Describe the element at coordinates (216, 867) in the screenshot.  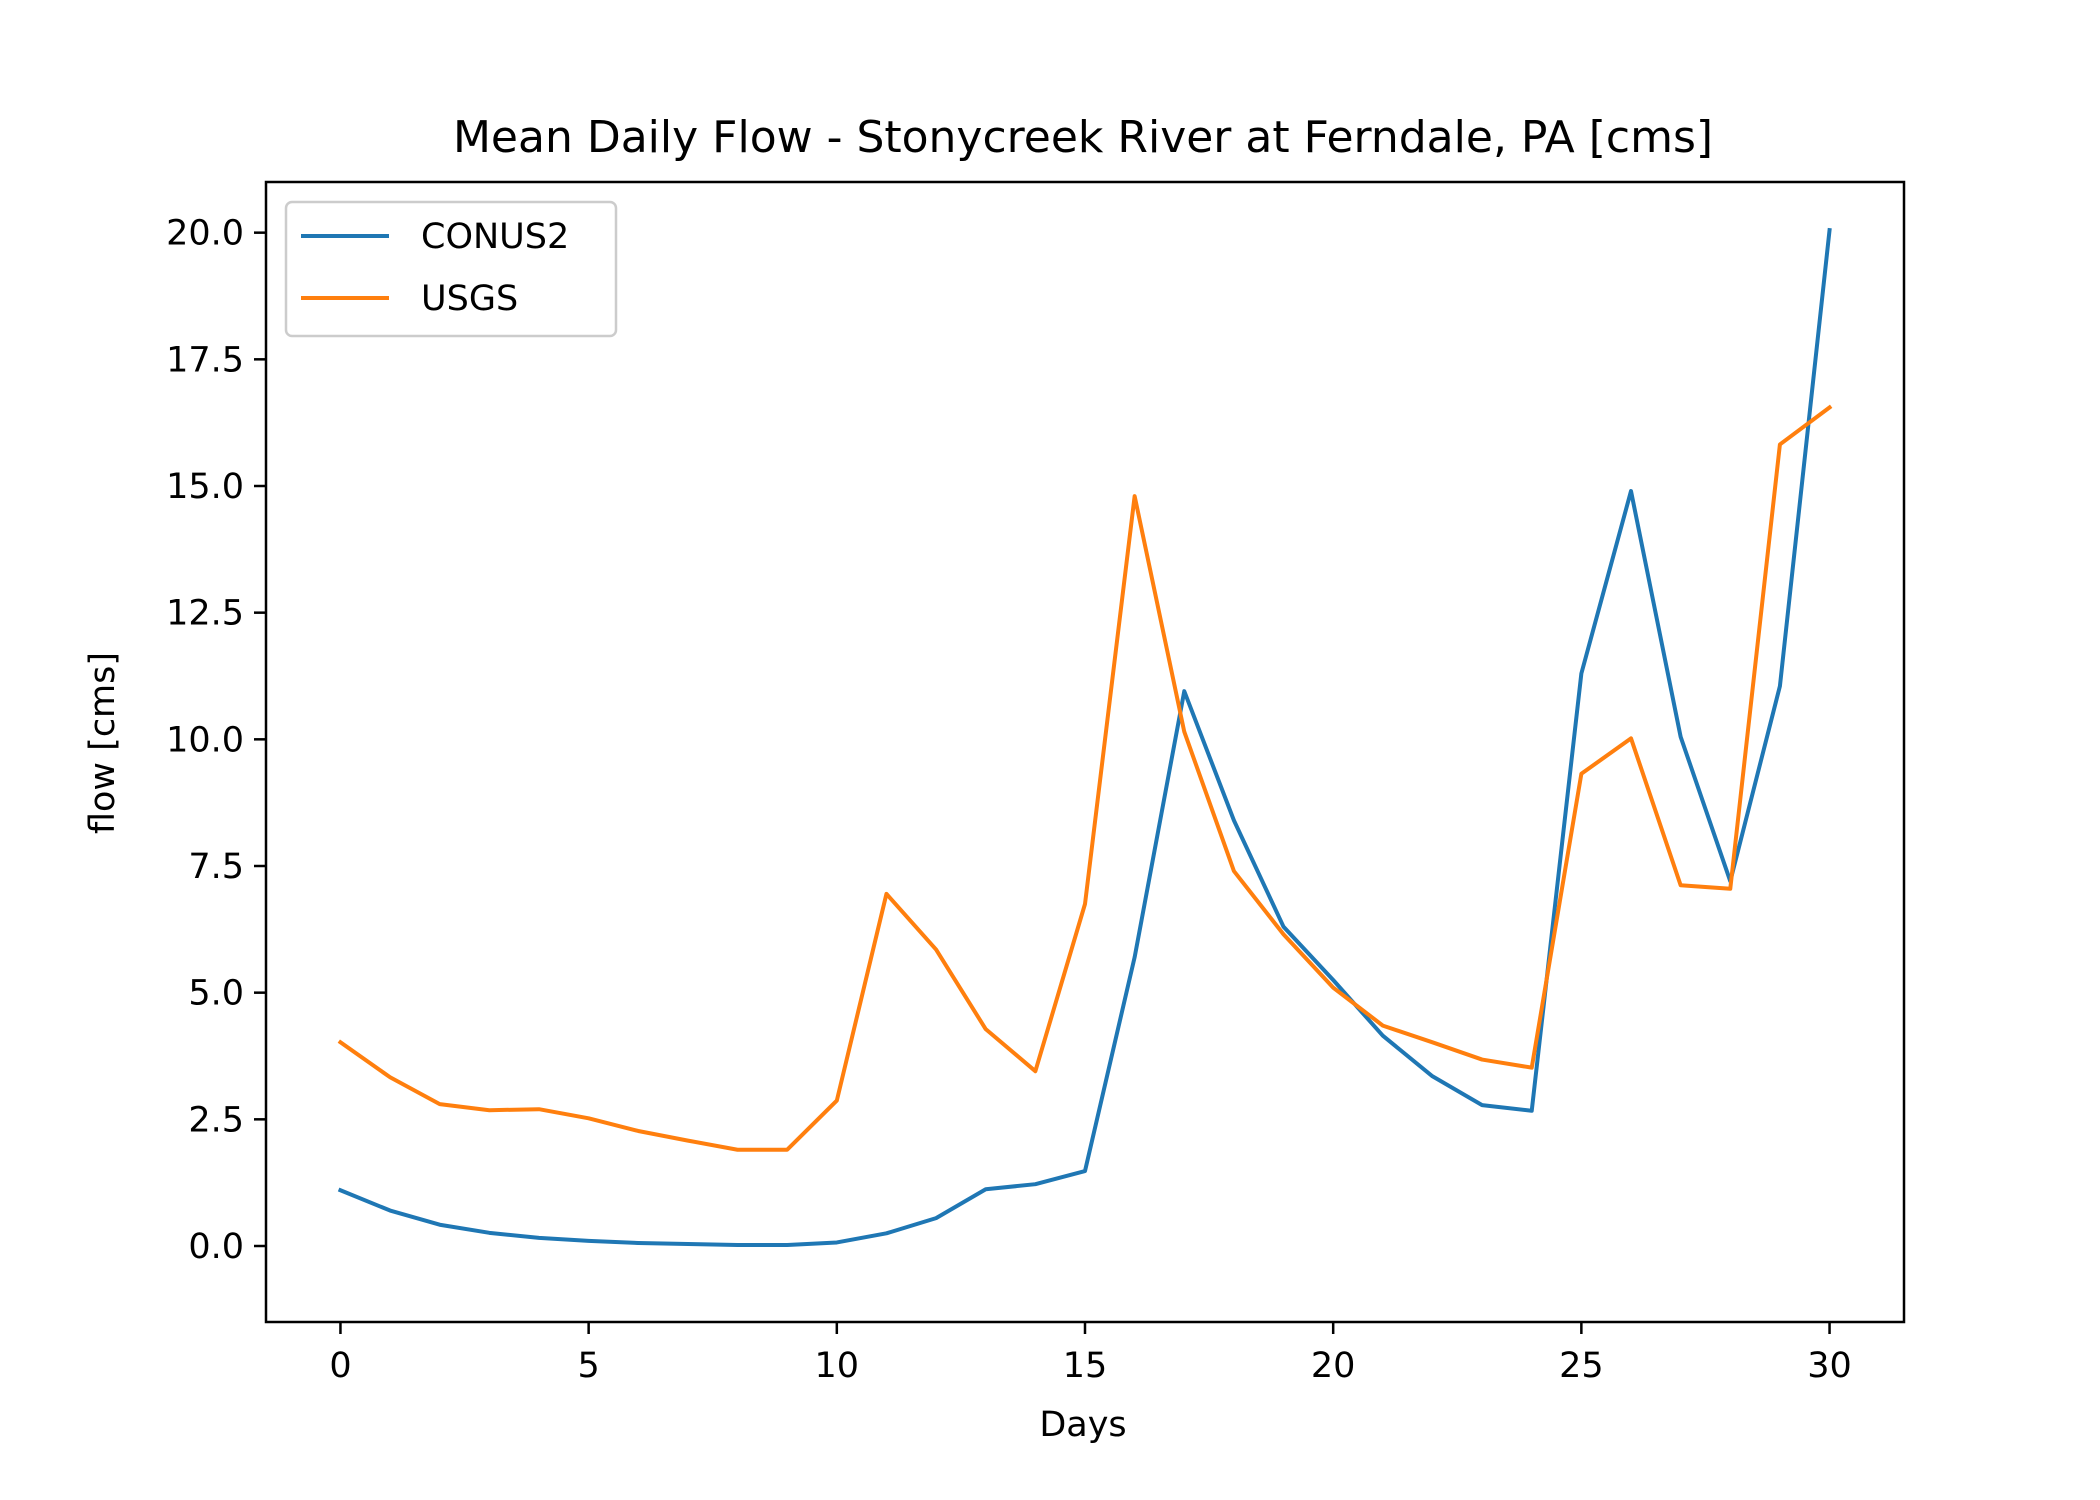
I see `y-tick-label: 7.5` at that location.